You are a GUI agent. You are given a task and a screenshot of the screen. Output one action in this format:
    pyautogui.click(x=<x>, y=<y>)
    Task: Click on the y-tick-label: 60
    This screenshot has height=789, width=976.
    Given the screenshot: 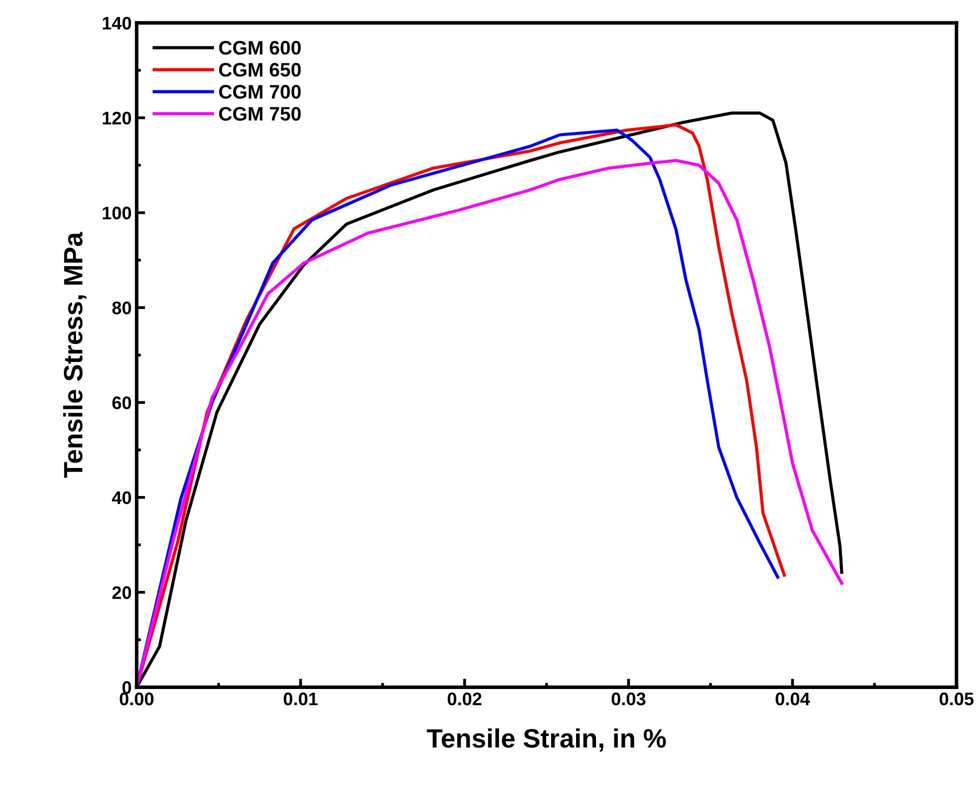 What is the action you would take?
    pyautogui.click(x=122, y=403)
    